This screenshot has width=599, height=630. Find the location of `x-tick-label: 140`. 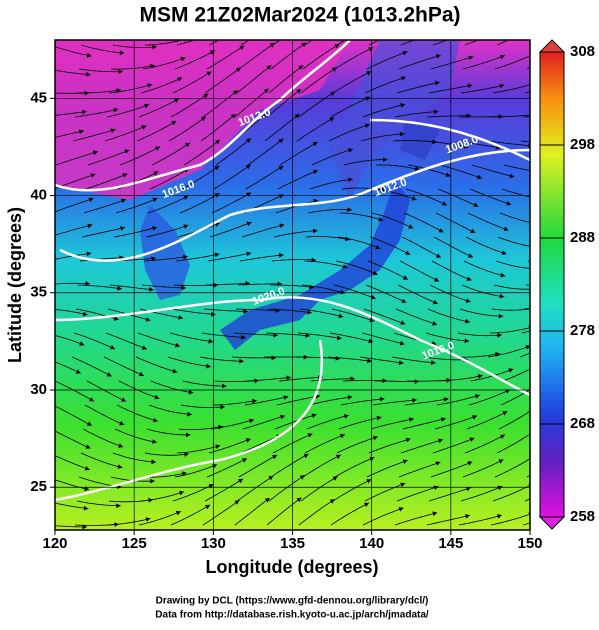

x-tick-label: 140 is located at coordinates (371, 543).